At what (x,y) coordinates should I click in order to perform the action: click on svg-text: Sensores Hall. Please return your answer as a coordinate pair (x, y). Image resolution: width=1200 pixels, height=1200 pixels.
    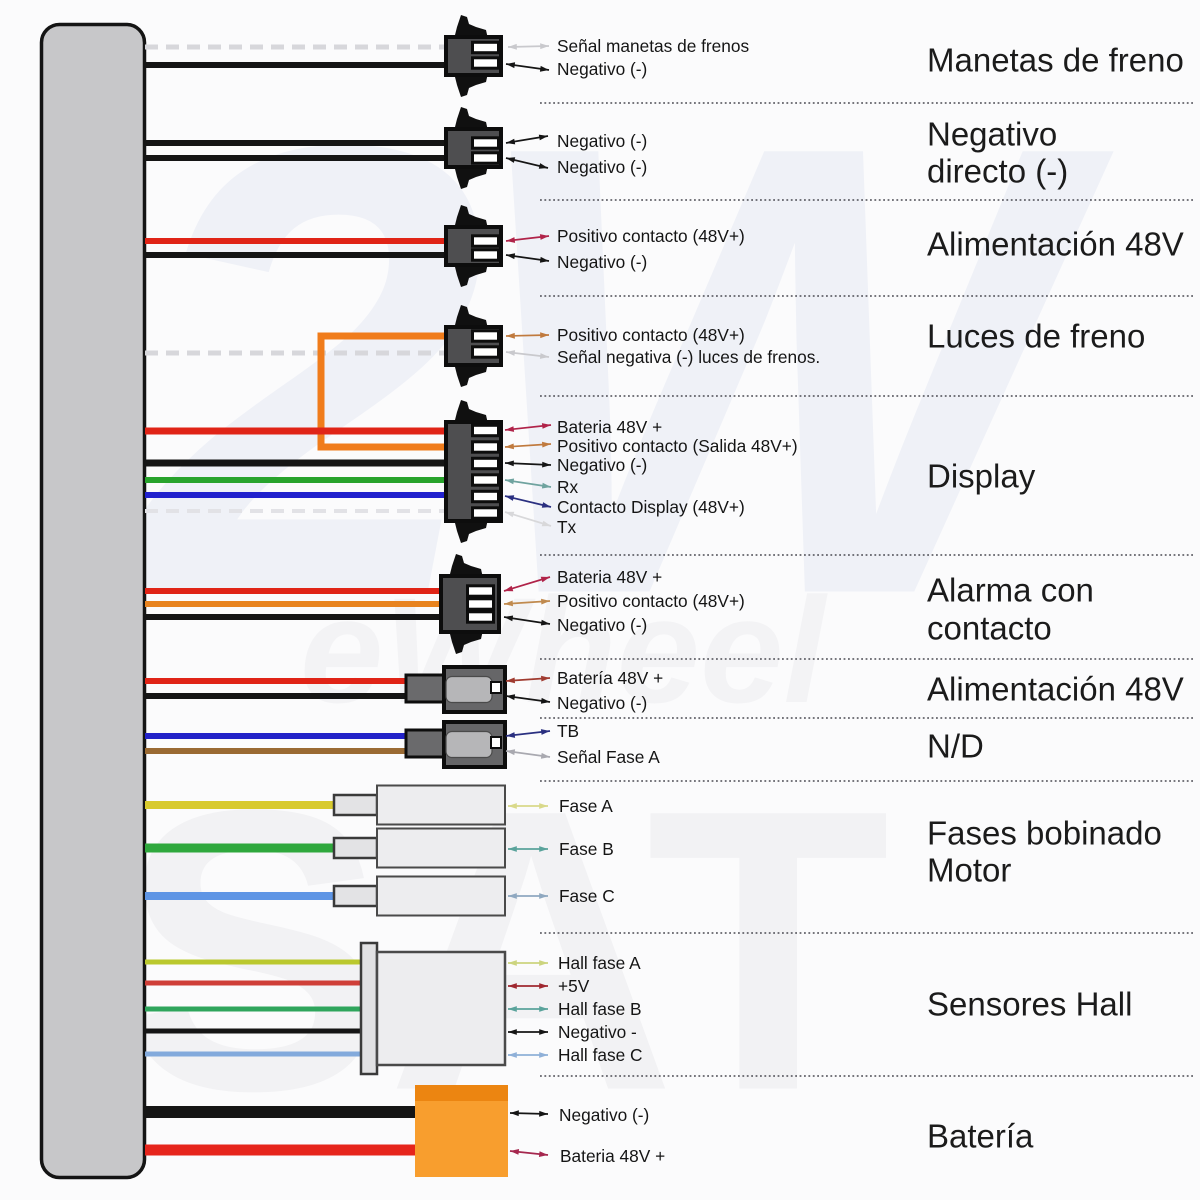
    Looking at the image, I should click on (1029, 1004).